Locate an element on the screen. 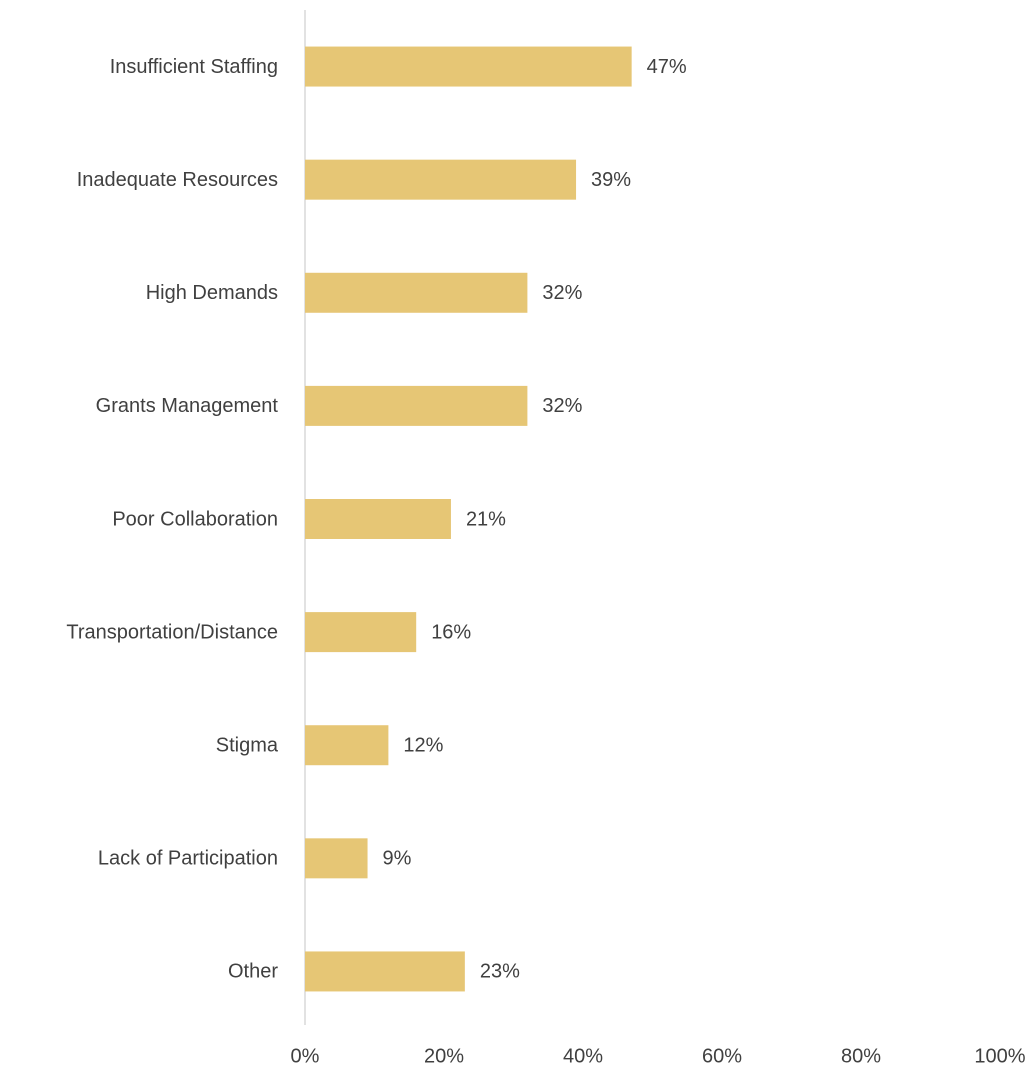 The width and height of the screenshot is (1031, 1072). x-tick-label: 40% is located at coordinates (583, 1056).